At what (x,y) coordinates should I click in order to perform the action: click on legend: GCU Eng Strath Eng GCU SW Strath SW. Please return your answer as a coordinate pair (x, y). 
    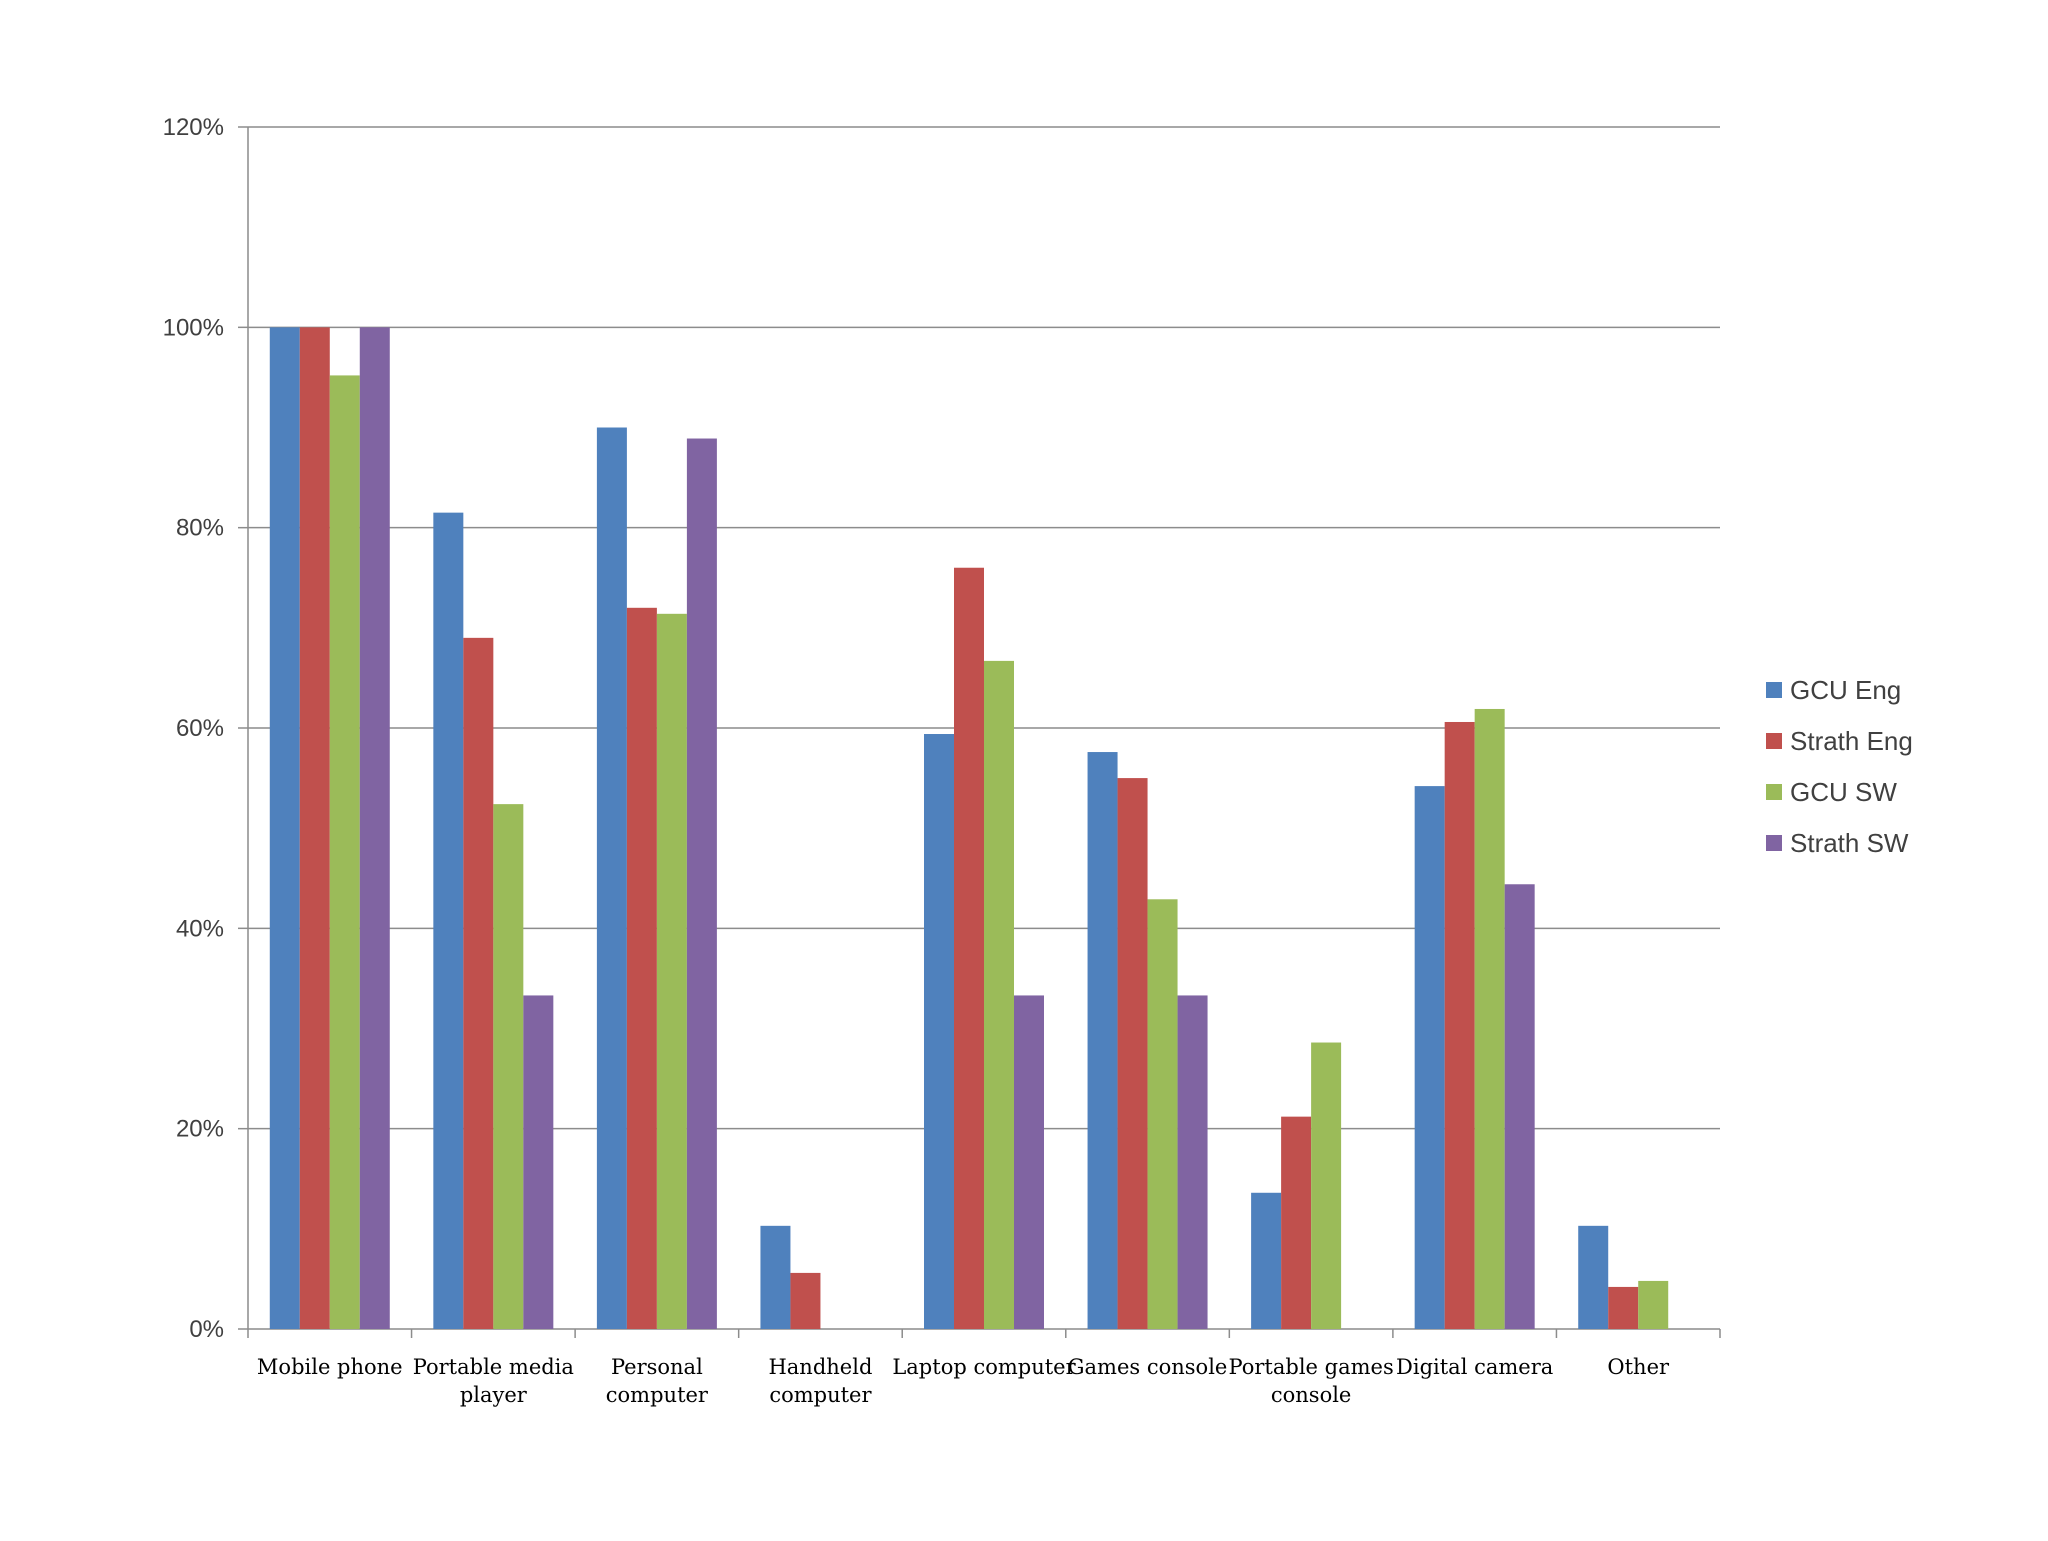
    Looking at the image, I should click on (1839, 766).